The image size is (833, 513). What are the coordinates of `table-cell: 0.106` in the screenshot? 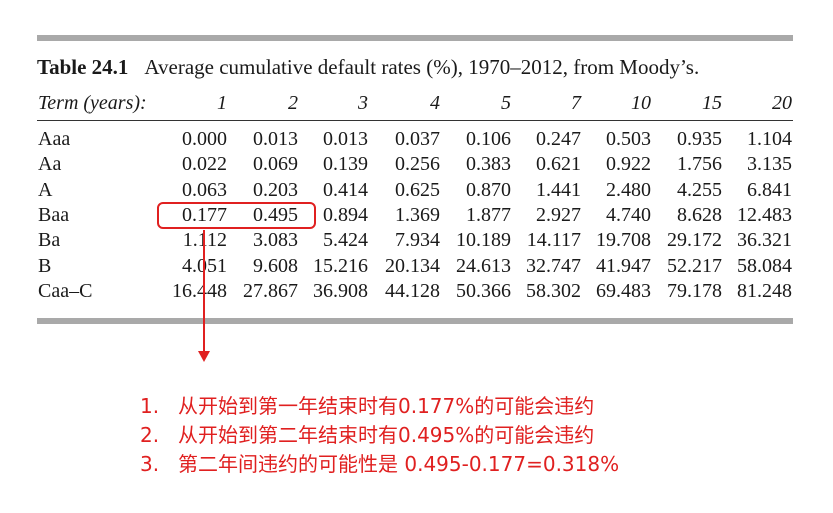 It's located at (488, 139).